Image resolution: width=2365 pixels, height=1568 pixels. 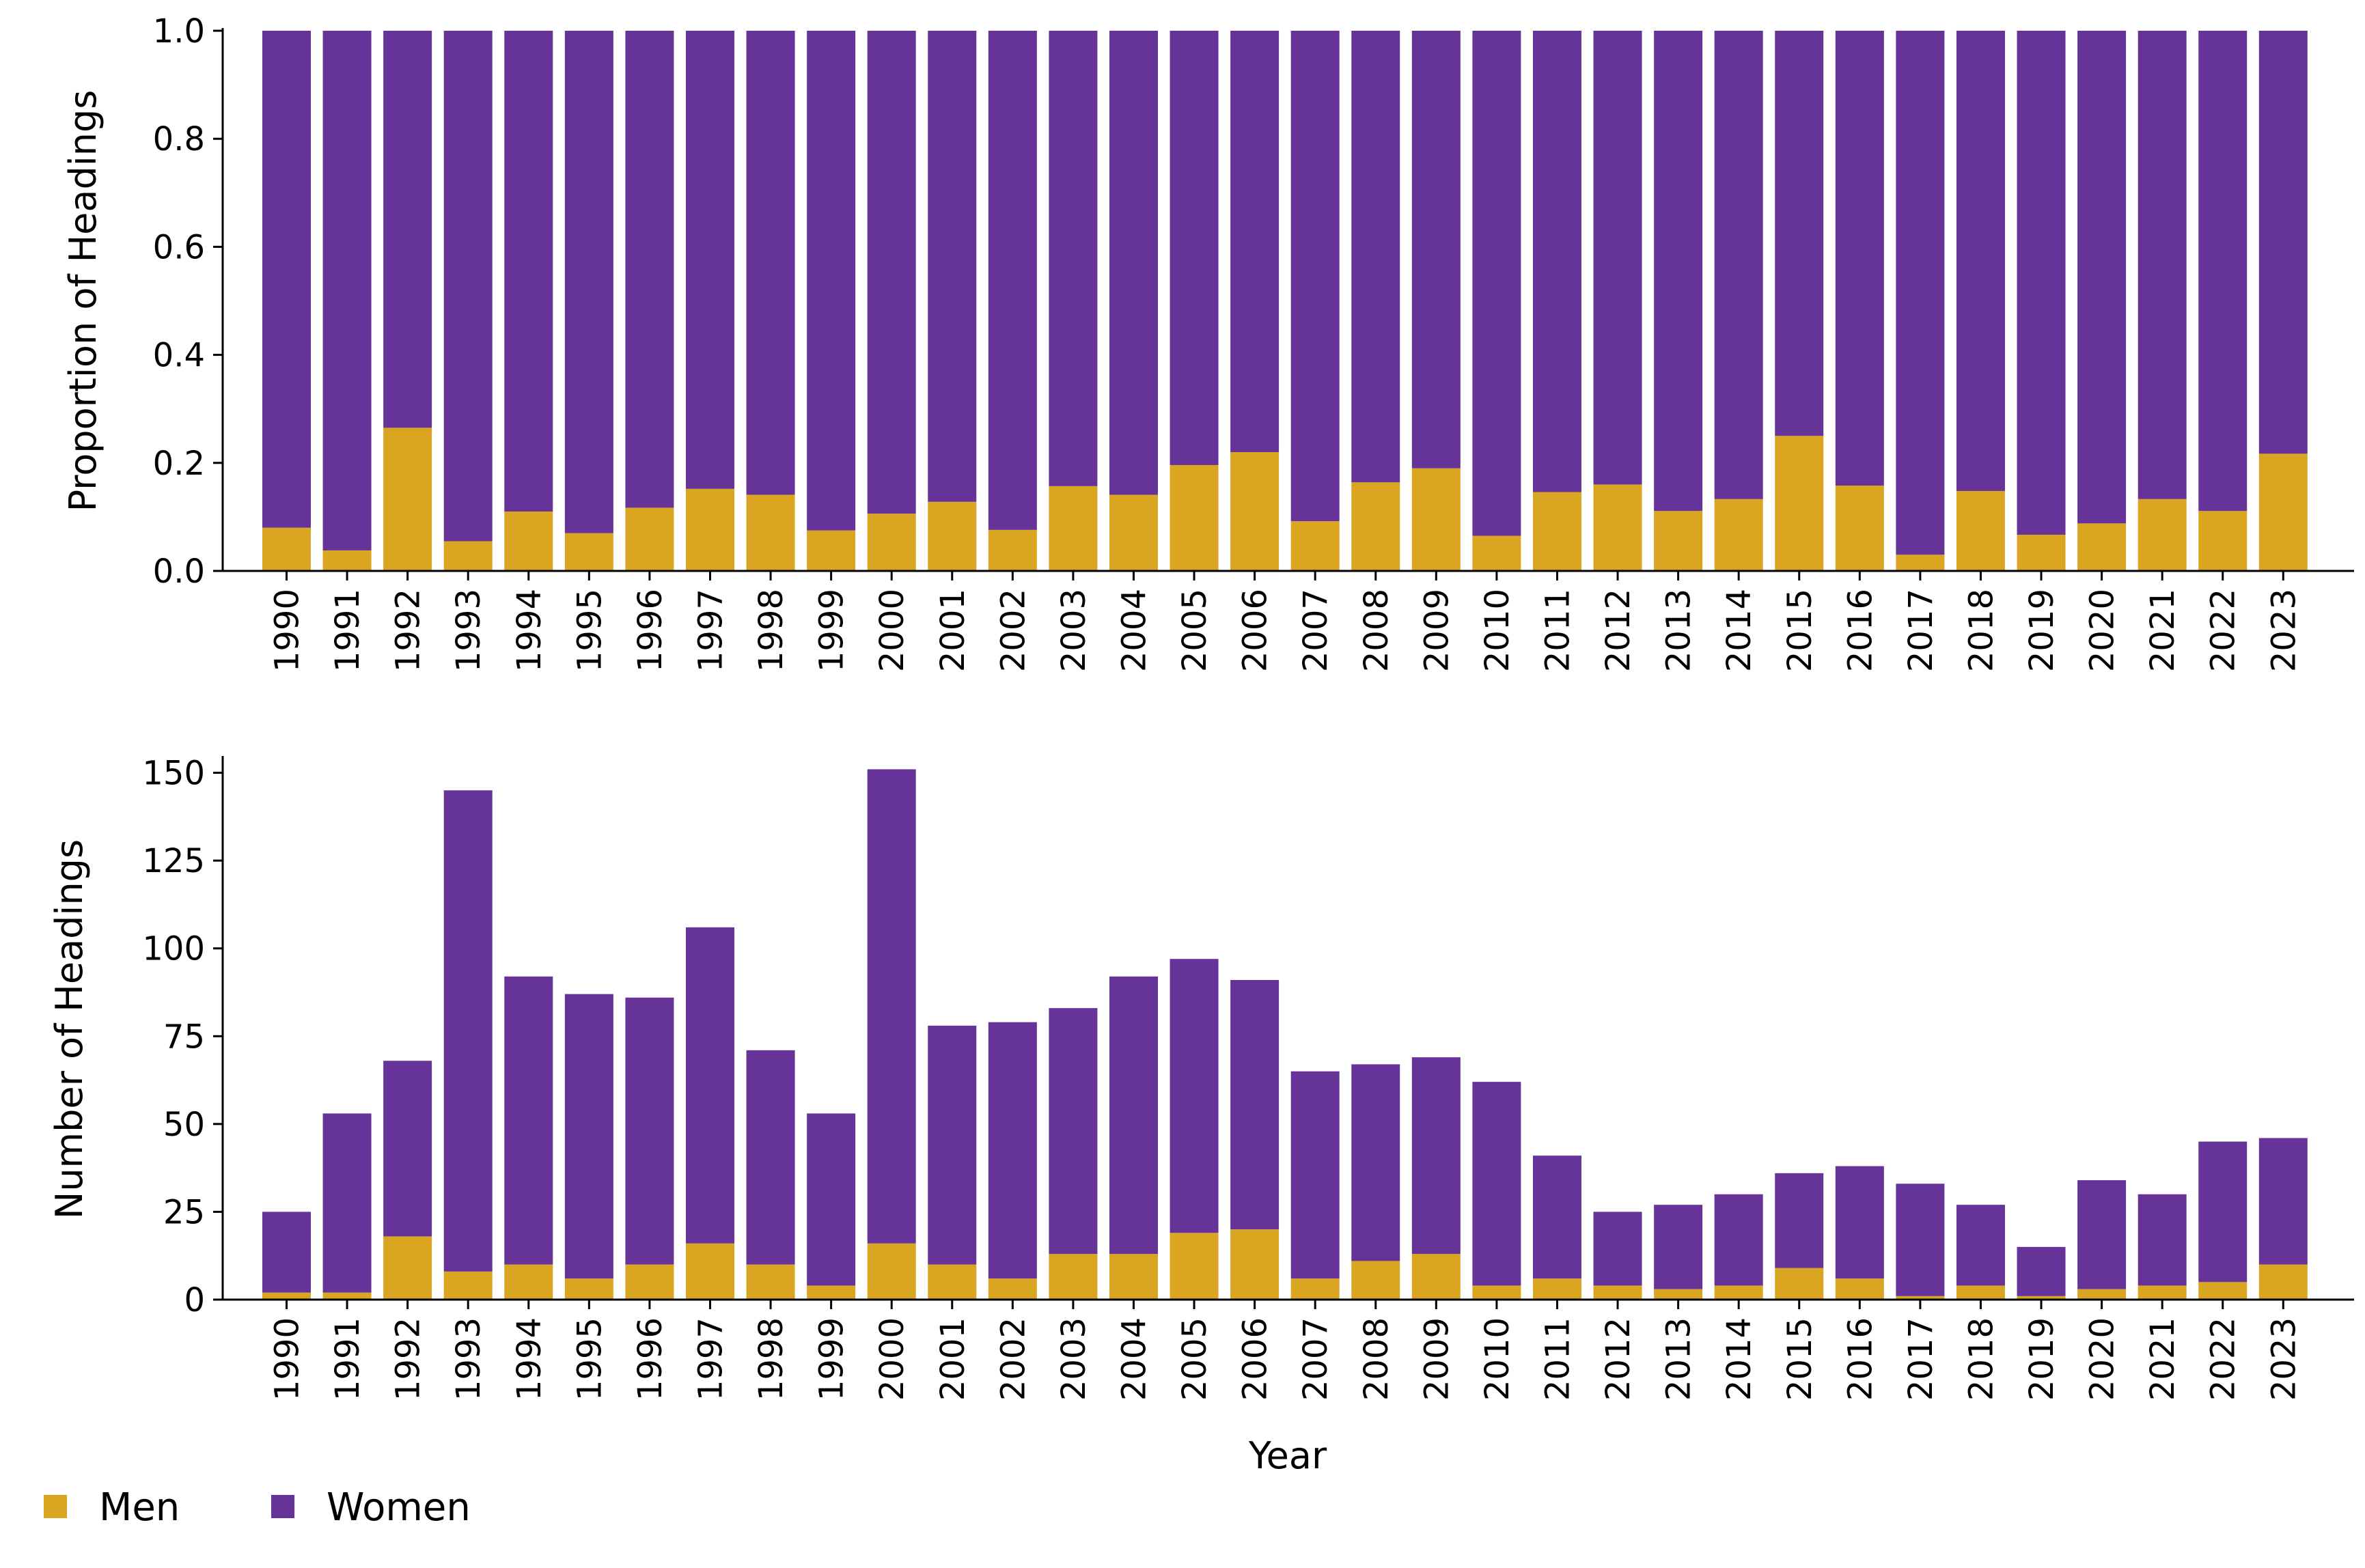 I want to click on x-tick-label-top-2002: 2002, so click(x=1013, y=630).